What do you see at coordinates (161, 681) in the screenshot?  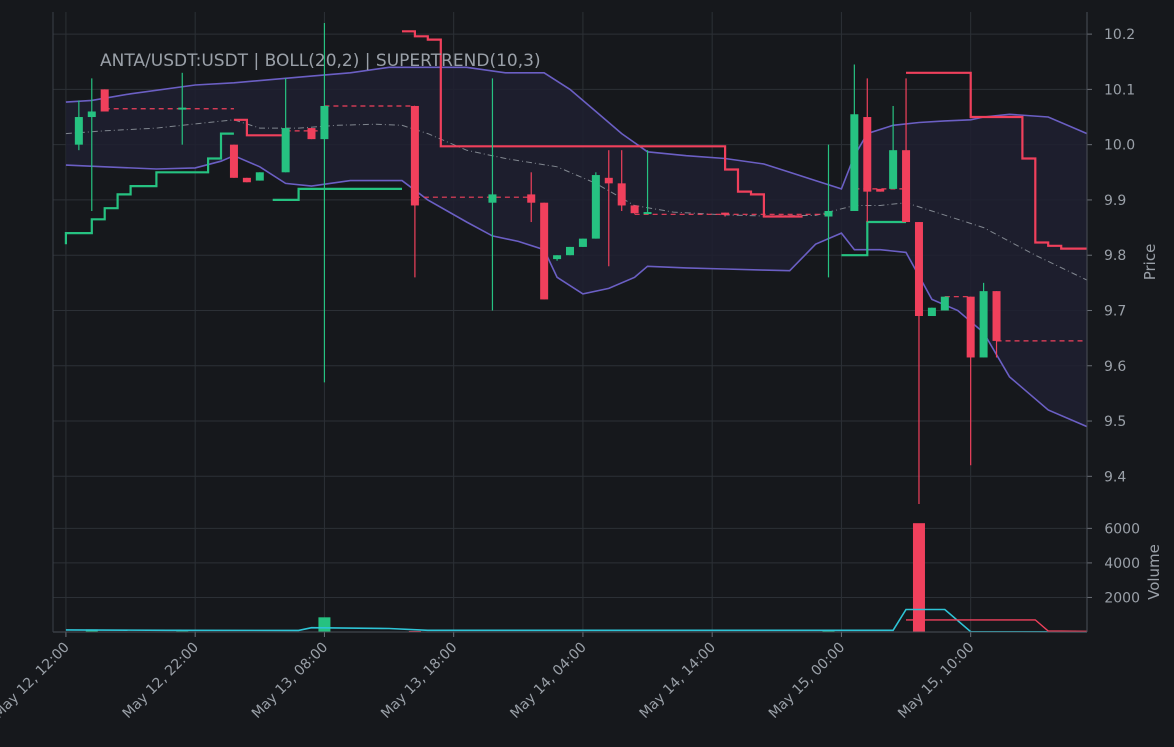 I see `time-tick-label: May 12, 22:00` at bounding box center [161, 681].